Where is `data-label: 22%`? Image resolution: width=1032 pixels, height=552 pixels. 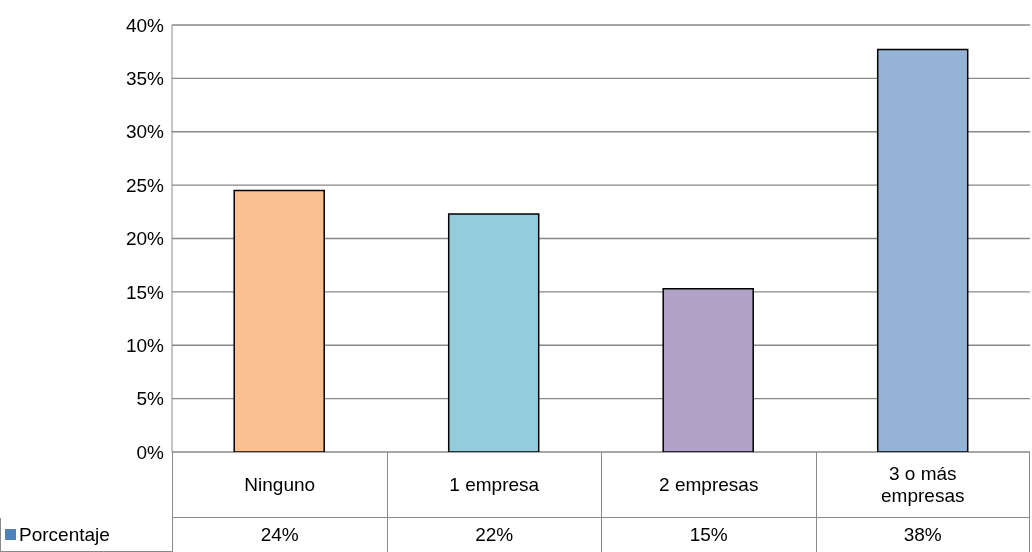 data-label: 22% is located at coordinates (493, 535).